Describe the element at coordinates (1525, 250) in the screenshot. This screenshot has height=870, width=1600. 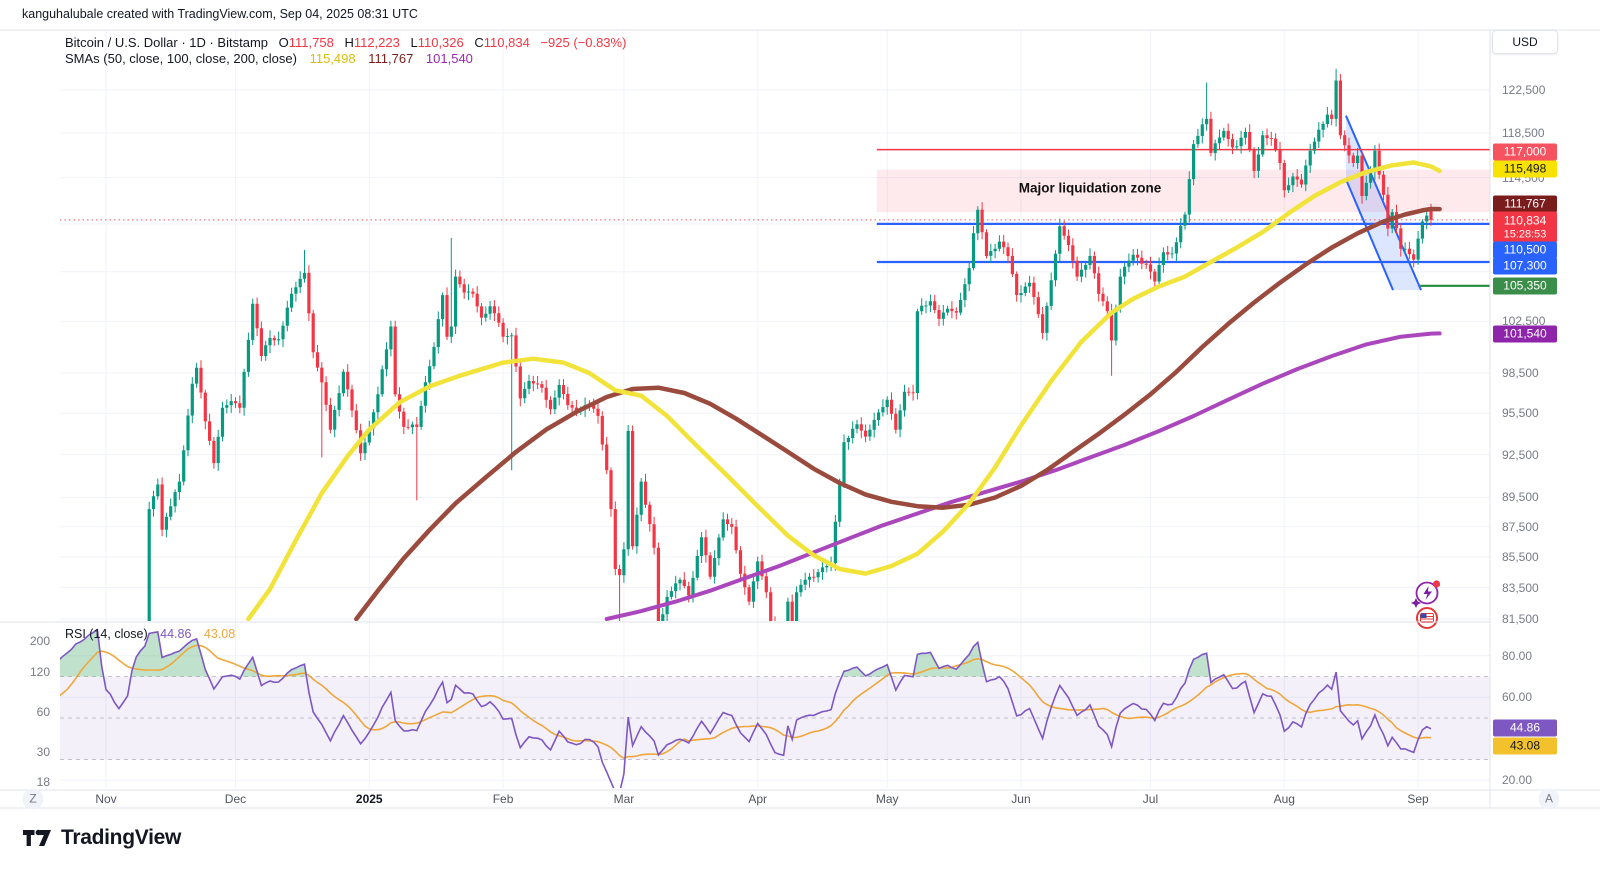
I see `price-badge-110500: 110,500` at that location.